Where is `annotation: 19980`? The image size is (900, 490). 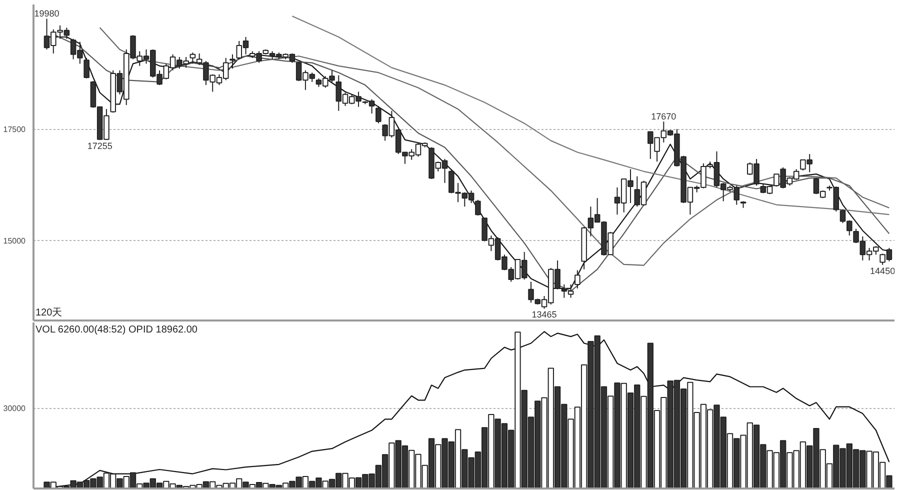
annotation: 19980 is located at coordinates (47, 13).